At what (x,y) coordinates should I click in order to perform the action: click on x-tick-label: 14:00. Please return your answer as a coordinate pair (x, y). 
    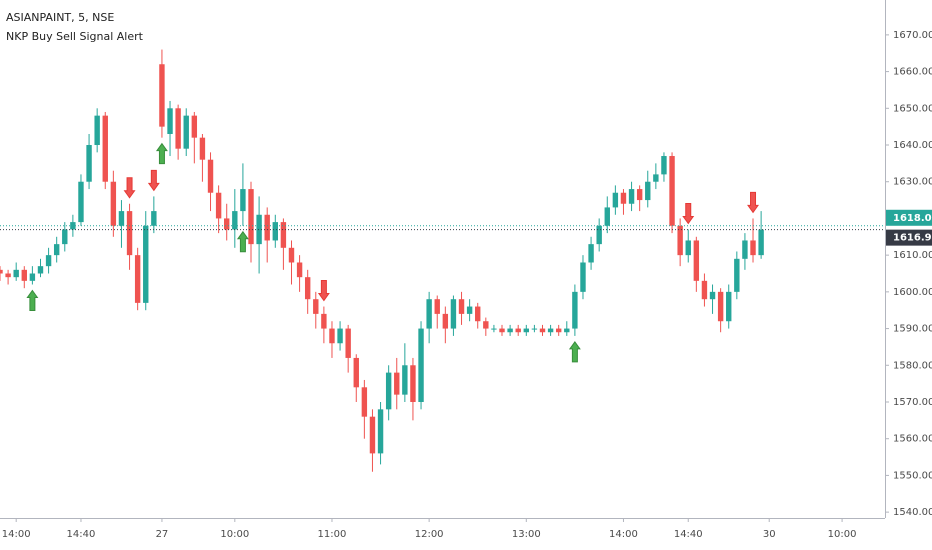
    Looking at the image, I should click on (16, 534).